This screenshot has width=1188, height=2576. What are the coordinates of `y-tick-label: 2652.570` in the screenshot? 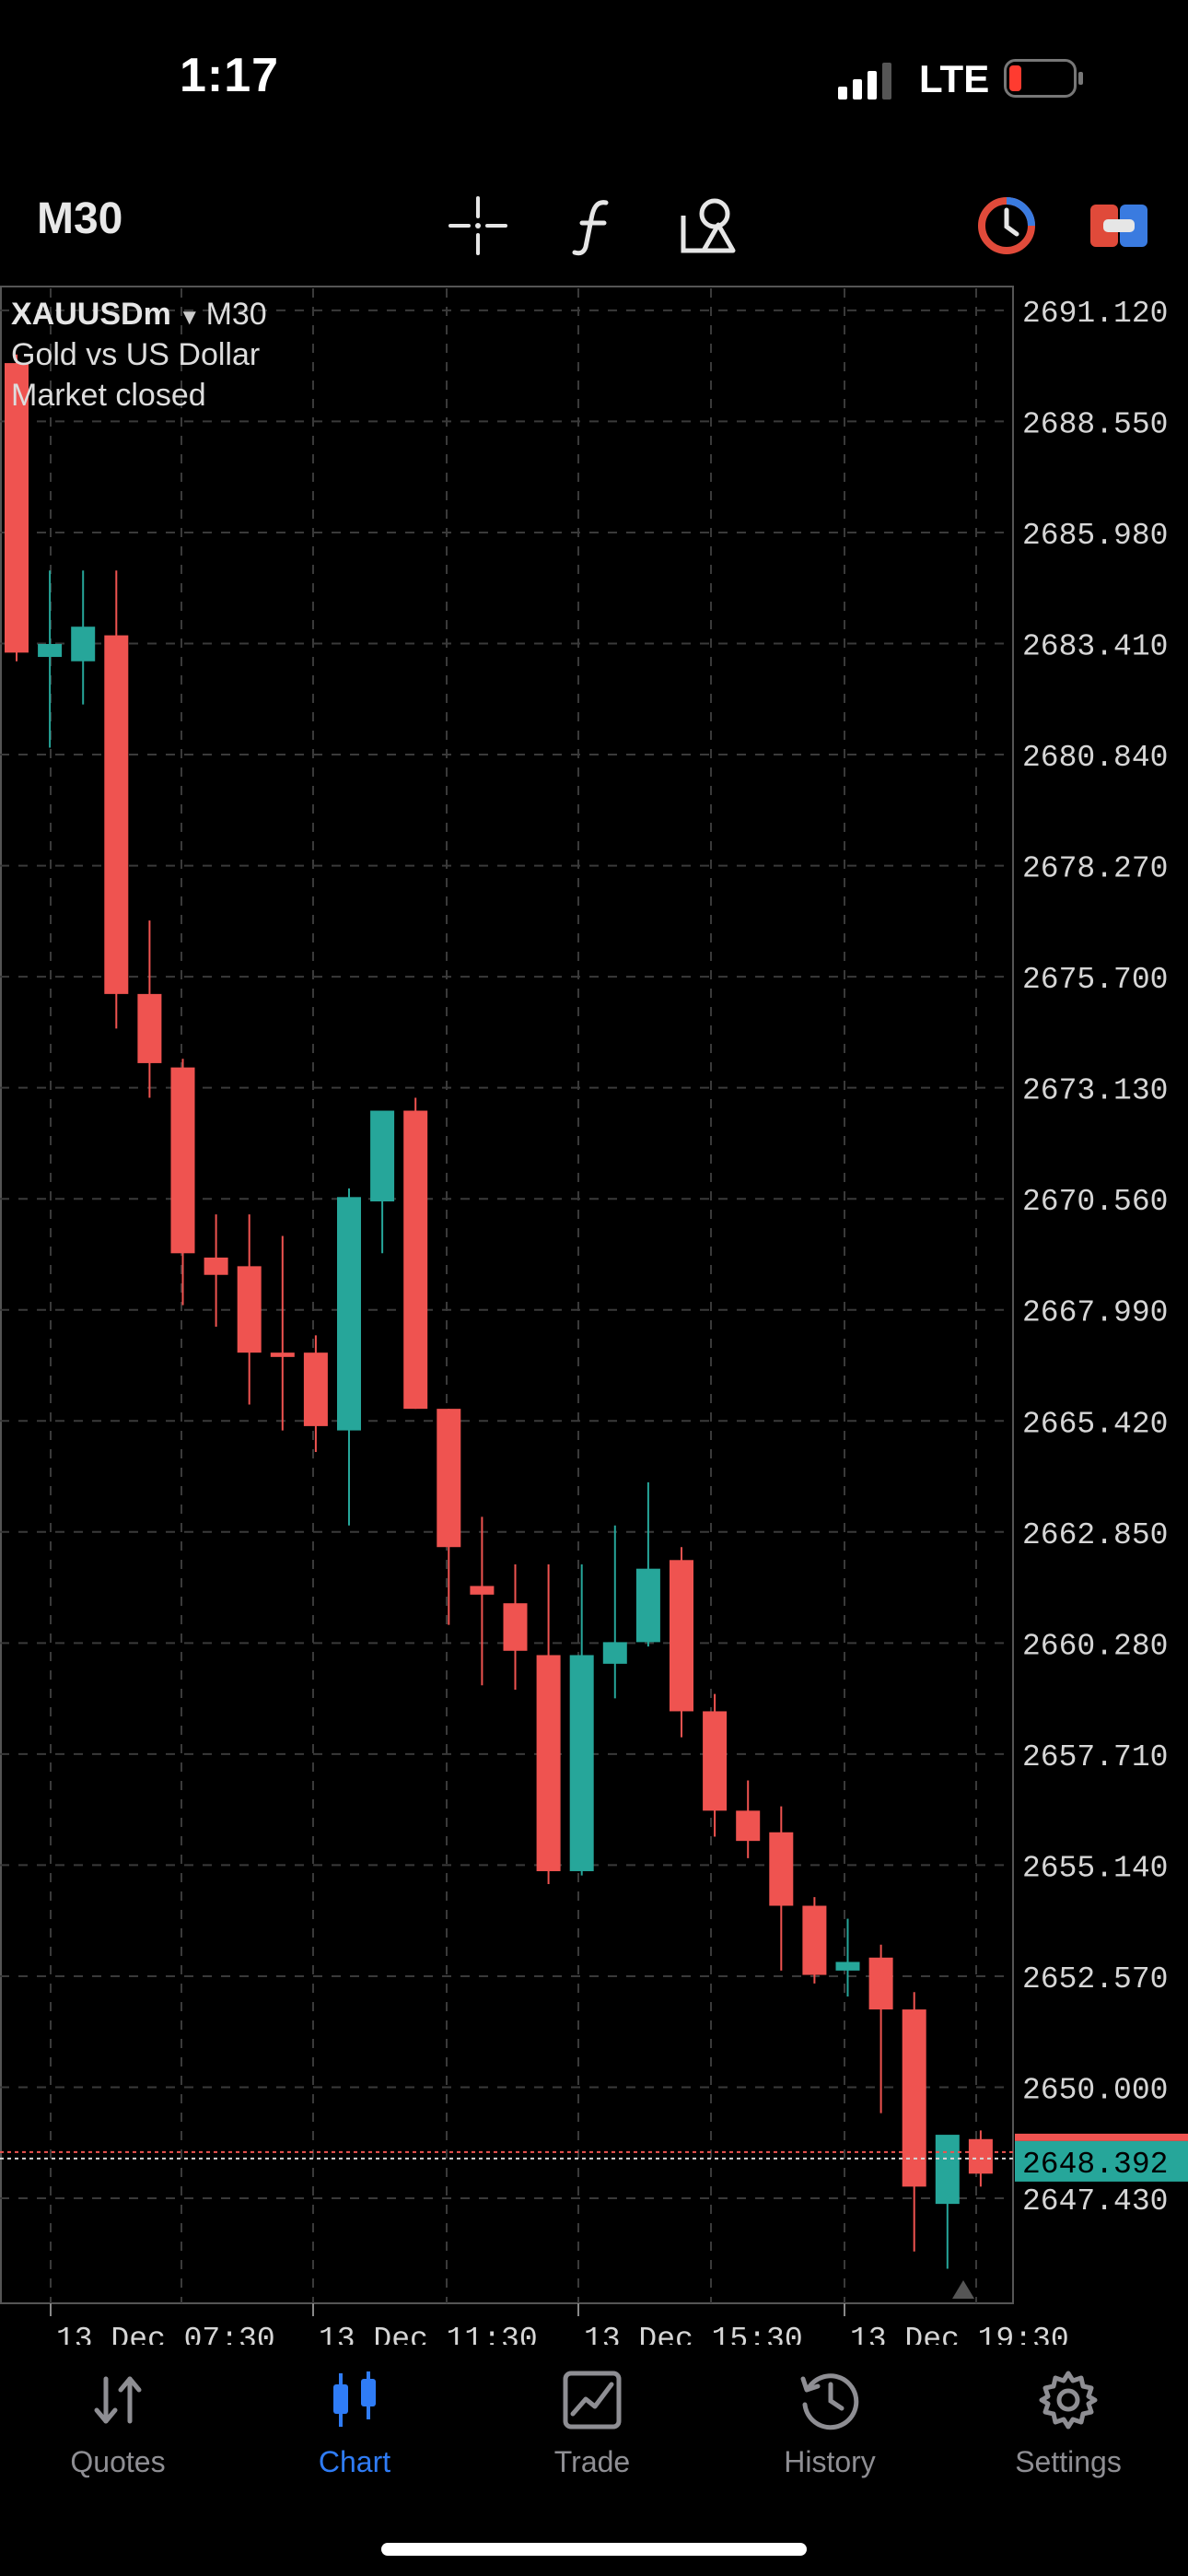 It's located at (1095, 1979).